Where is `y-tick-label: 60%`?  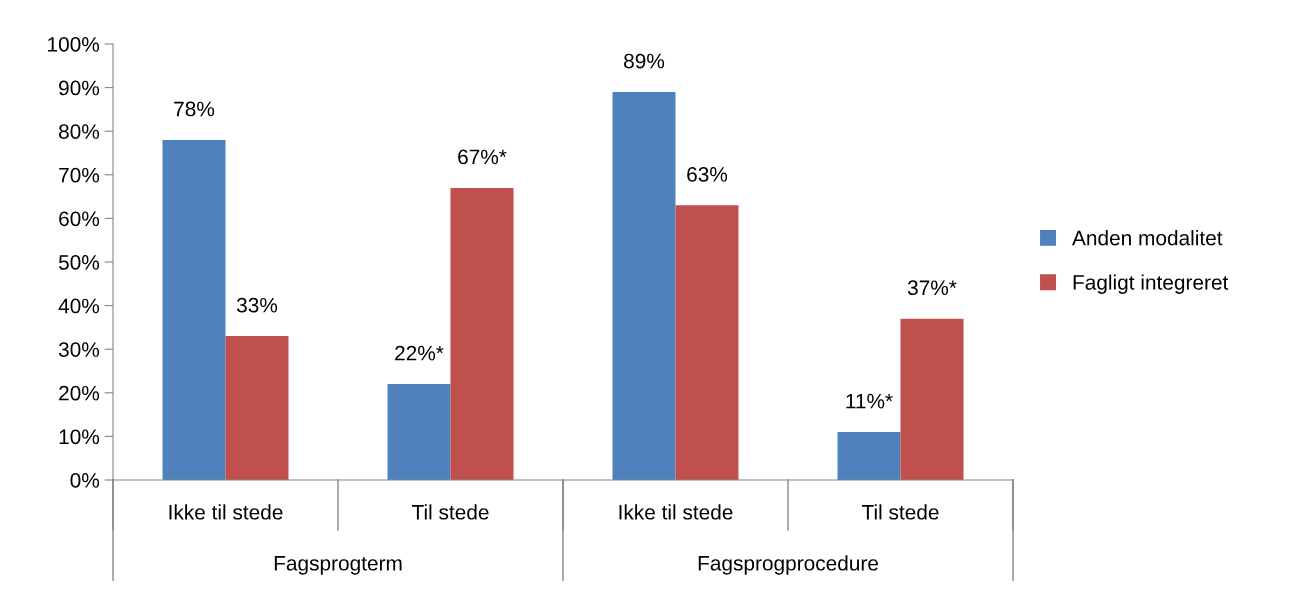 y-tick-label: 60% is located at coordinates (79, 219).